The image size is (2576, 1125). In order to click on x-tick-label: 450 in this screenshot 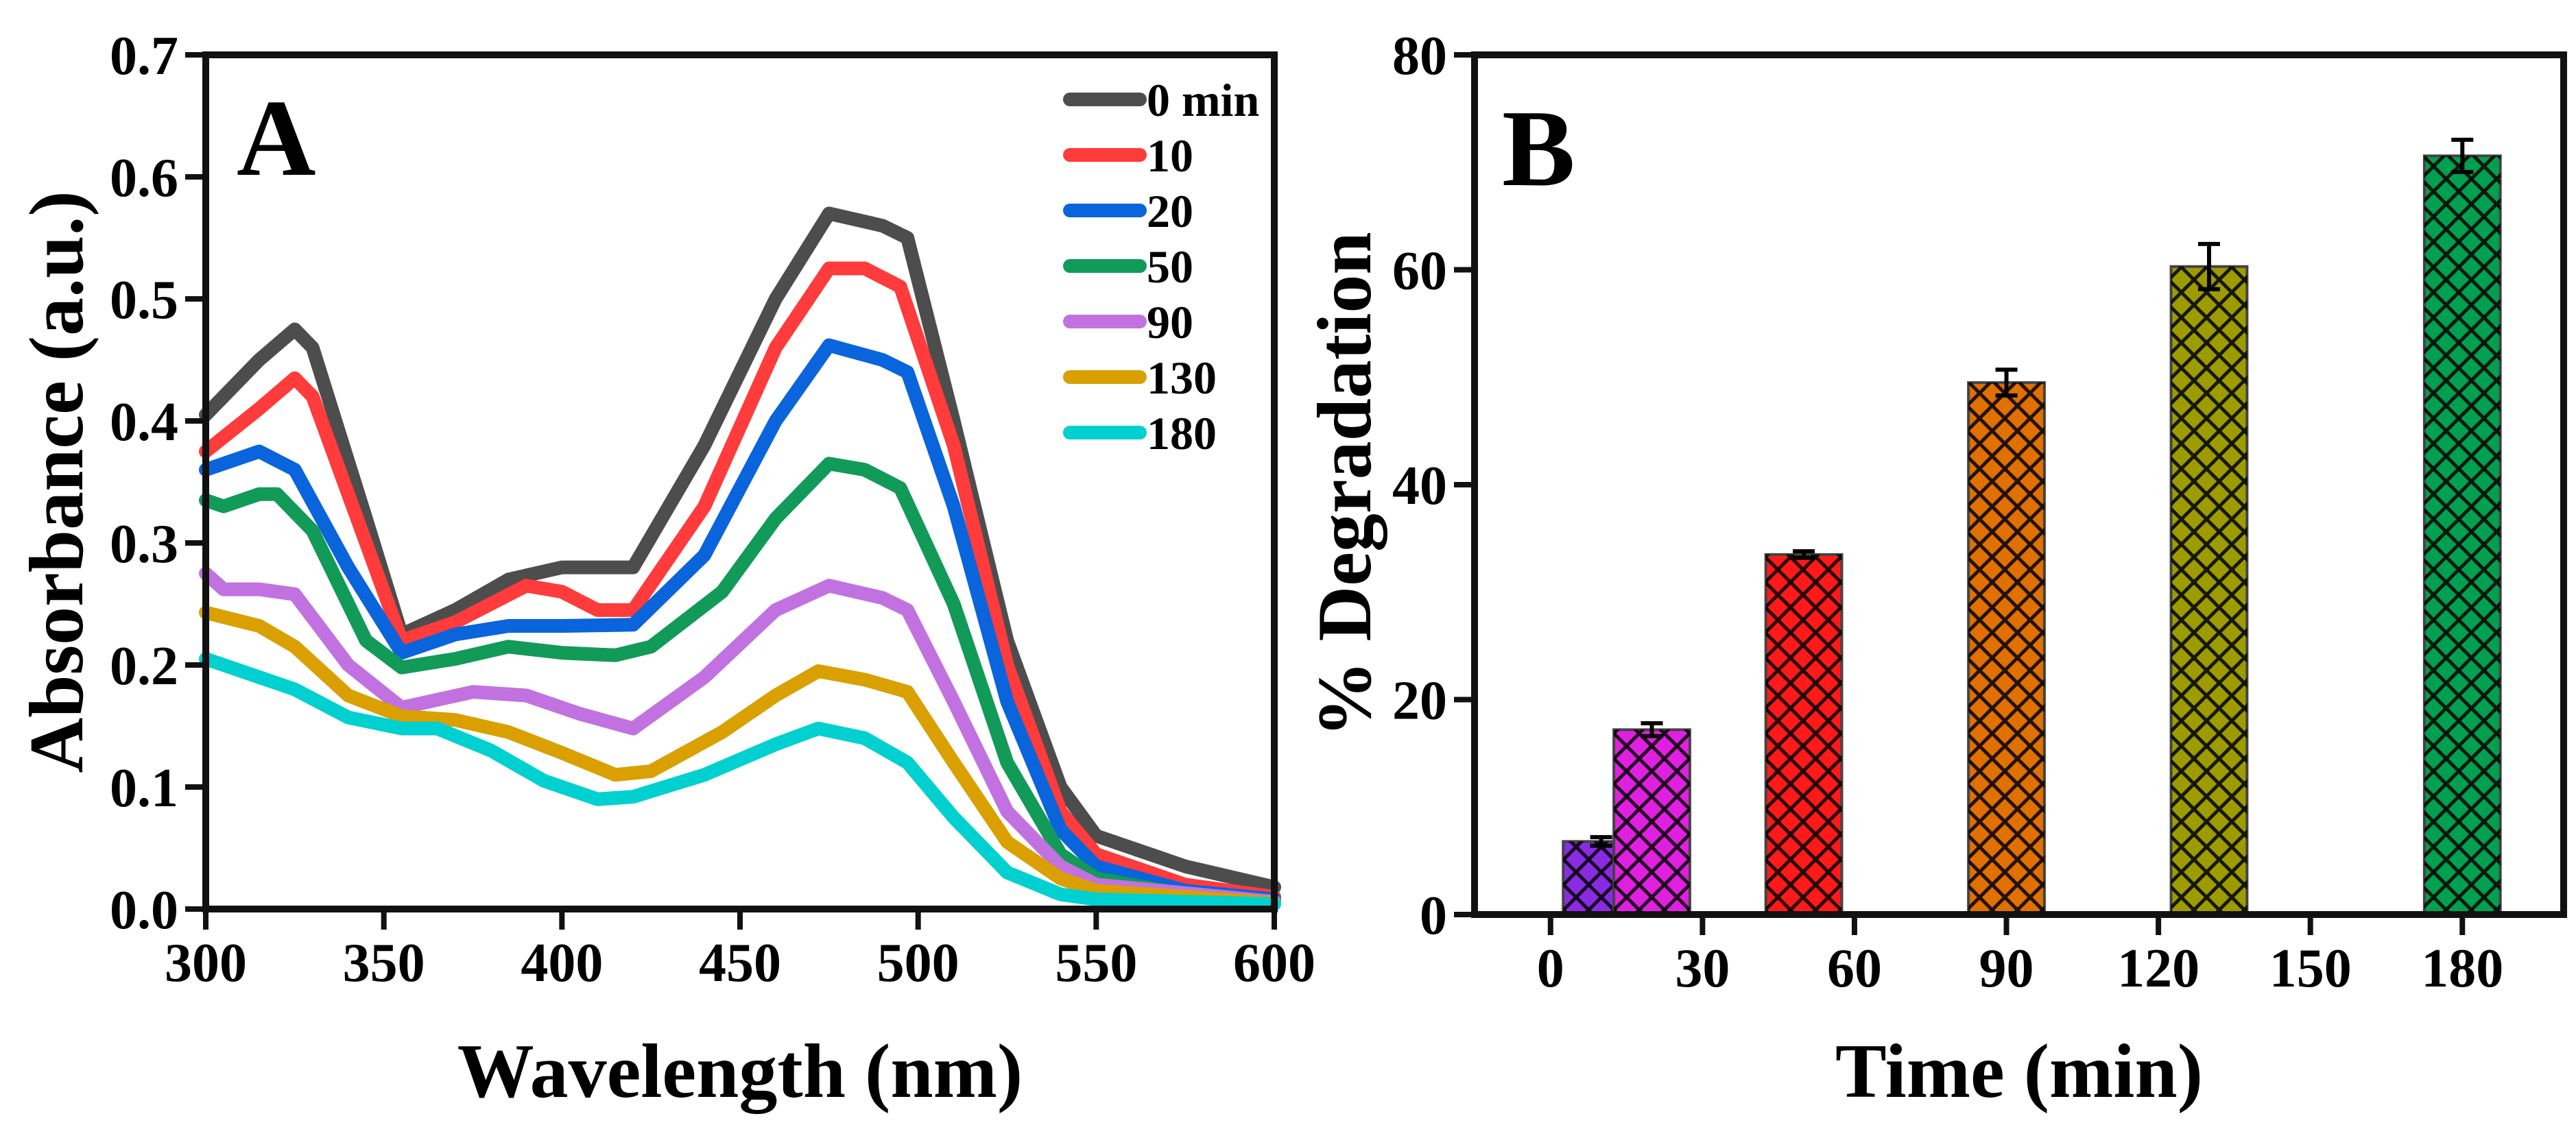, I will do `click(740, 963)`.